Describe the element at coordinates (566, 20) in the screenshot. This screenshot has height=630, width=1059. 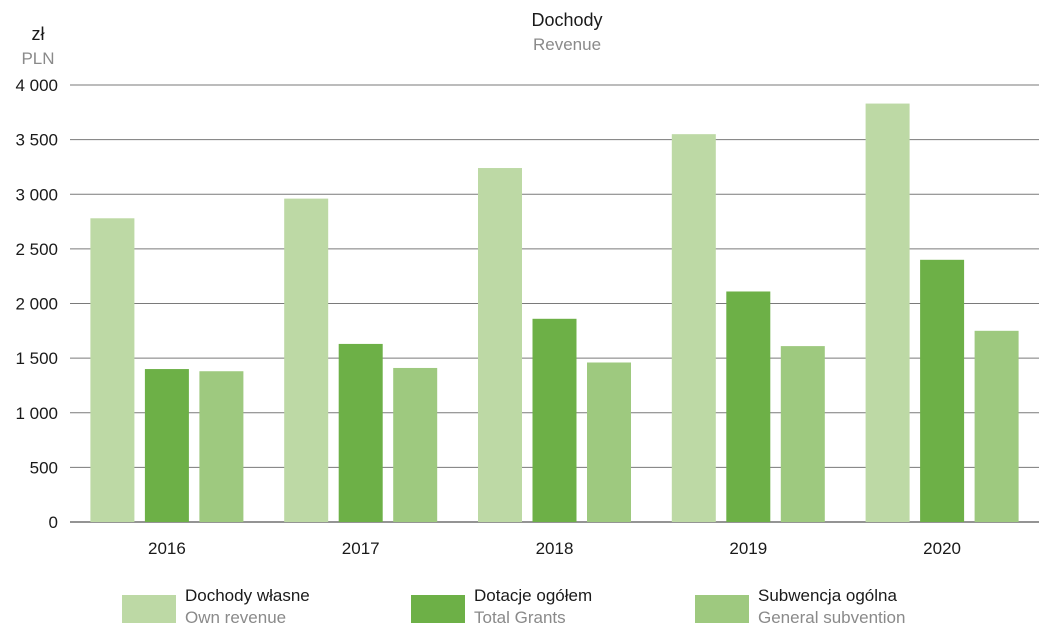
I see `chart-title: Dochody` at that location.